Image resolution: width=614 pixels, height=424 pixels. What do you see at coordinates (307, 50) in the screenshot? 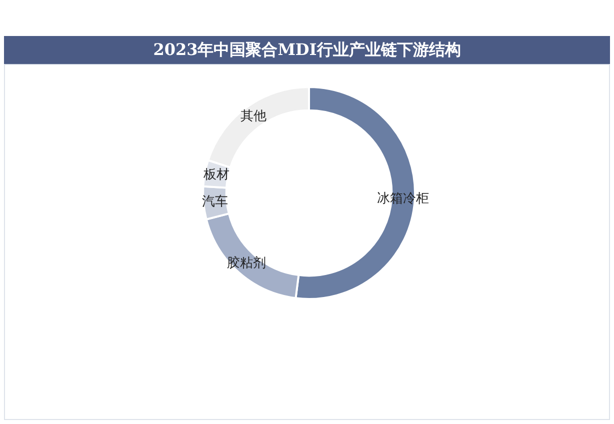
I see `chart-title: 2023年中国聚合MDI行业产业链下游结构` at bounding box center [307, 50].